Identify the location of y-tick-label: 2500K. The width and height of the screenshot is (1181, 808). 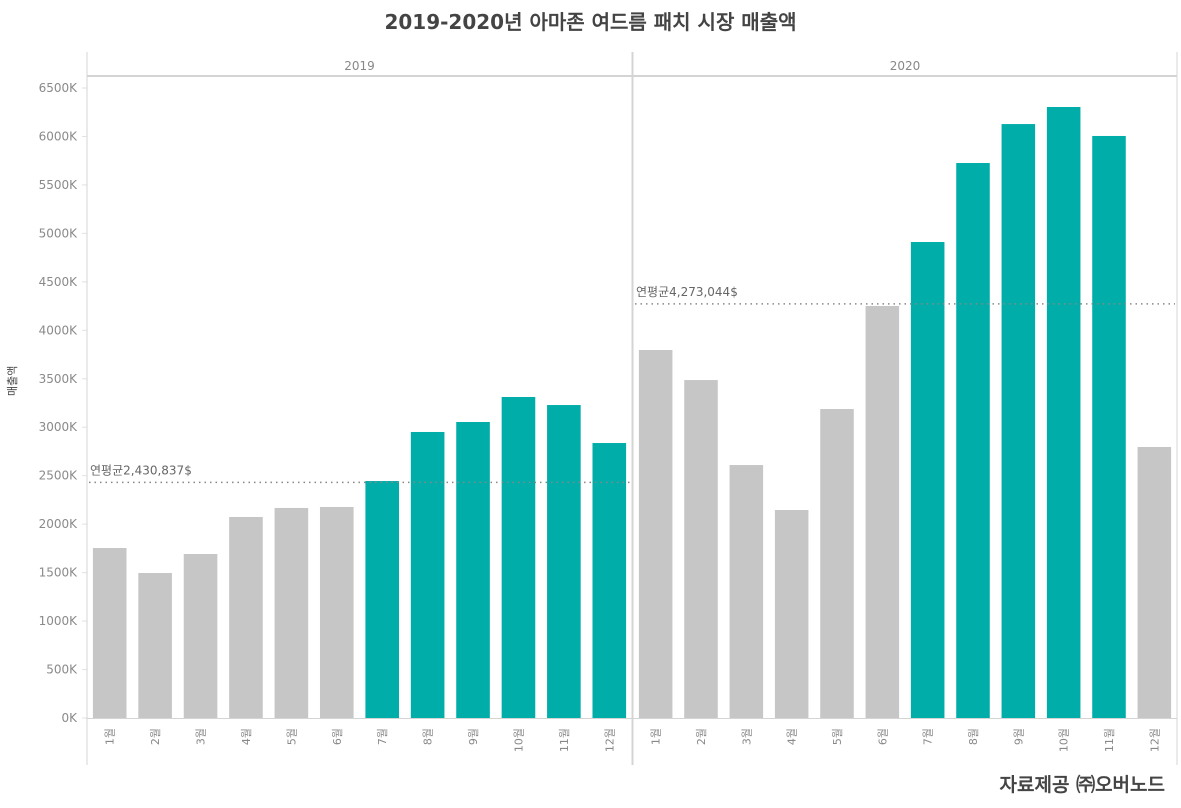
(59, 476).